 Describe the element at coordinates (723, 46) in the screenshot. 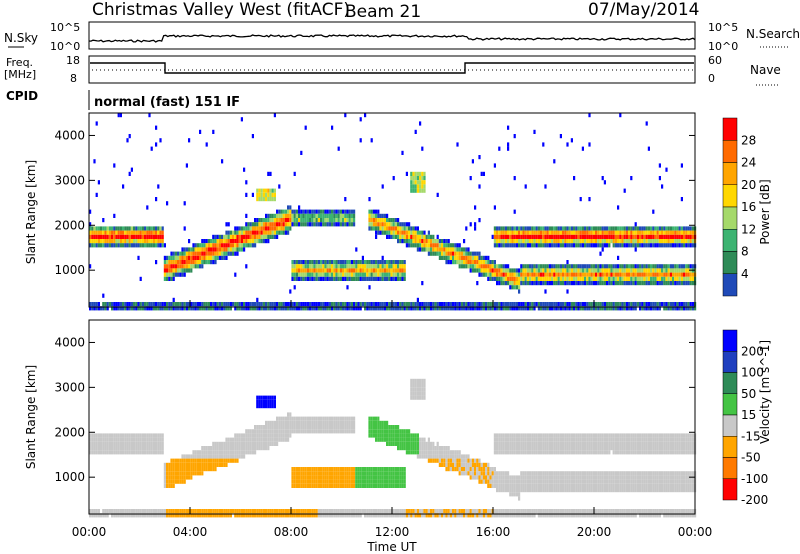

I see `nsearch-tick-bottom: 10^0` at that location.